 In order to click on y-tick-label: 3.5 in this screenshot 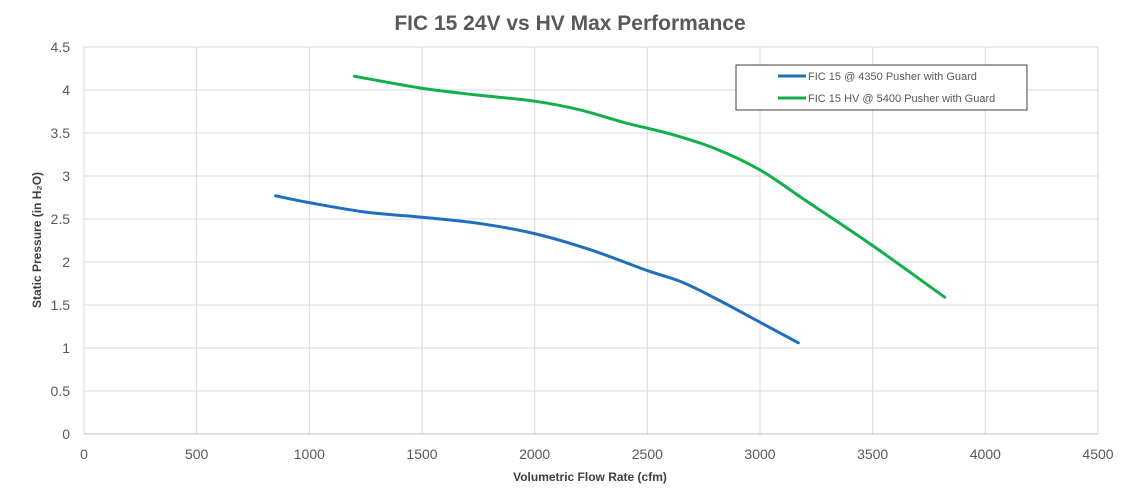, I will do `click(61, 133)`.